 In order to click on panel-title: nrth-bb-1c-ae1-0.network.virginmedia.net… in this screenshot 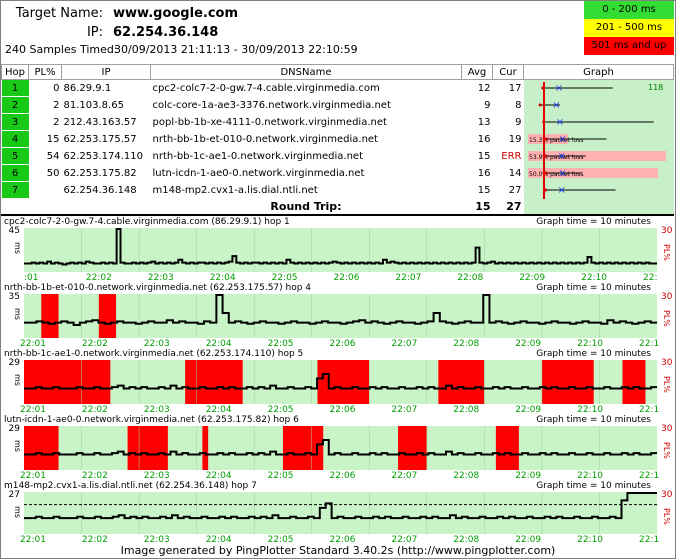, I will do `click(154, 354)`.